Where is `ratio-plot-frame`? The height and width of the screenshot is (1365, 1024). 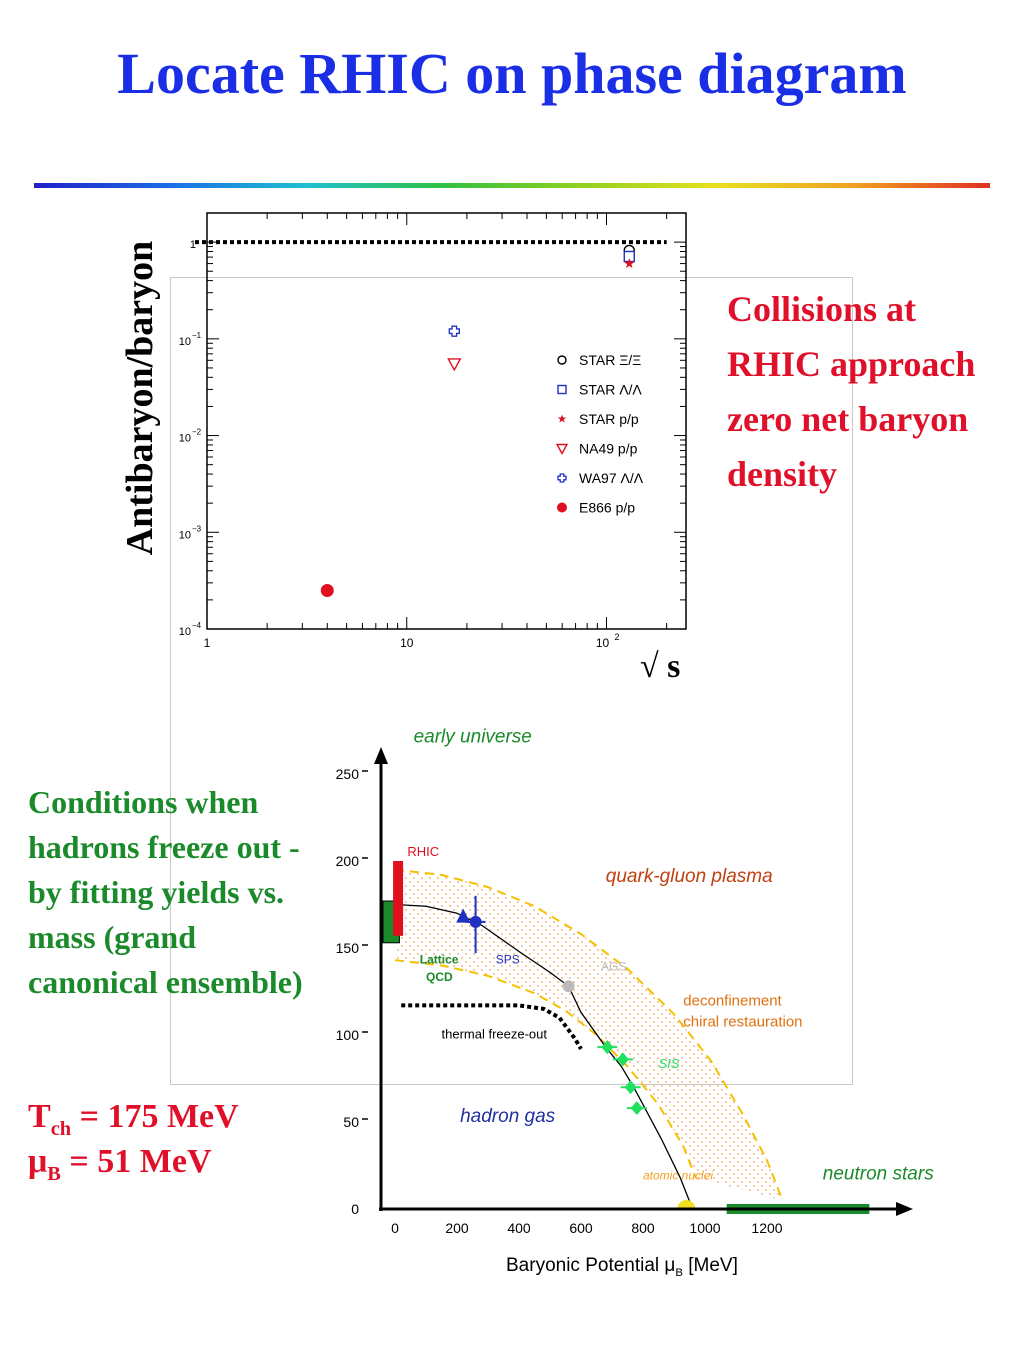
ratio-plot-frame is located at coordinates (446, 421).